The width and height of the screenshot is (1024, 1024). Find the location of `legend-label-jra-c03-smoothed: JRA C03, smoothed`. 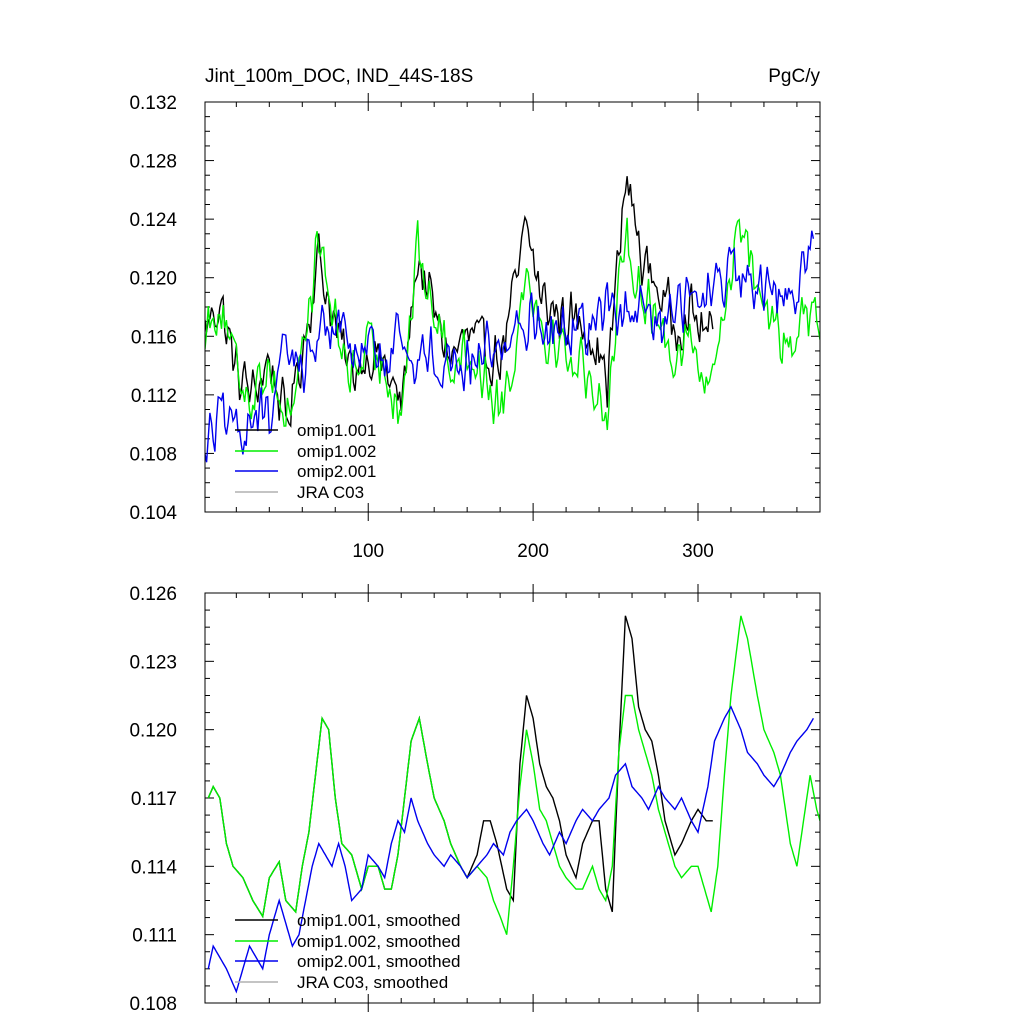

legend-label-jra-c03-smoothed: JRA C03, smoothed is located at coordinates (372, 982).